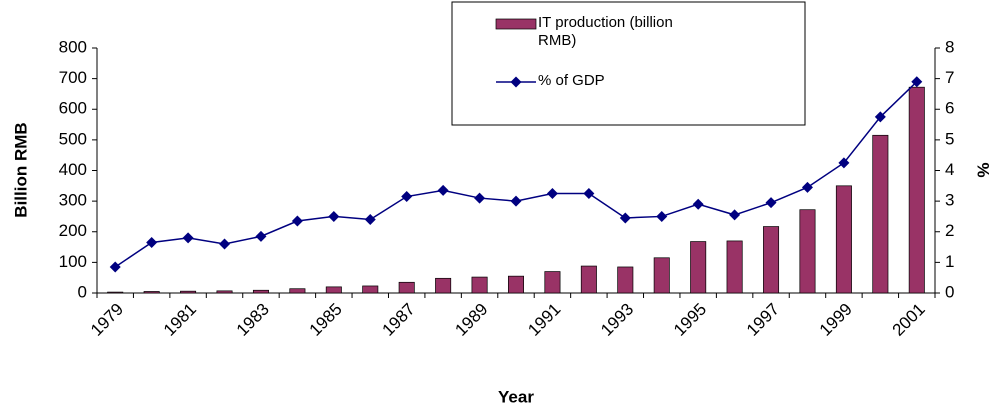 Image resolution: width=999 pixels, height=412 pixels. Describe the element at coordinates (73, 200) in the screenshot. I see `y-tick-label: 300` at that location.